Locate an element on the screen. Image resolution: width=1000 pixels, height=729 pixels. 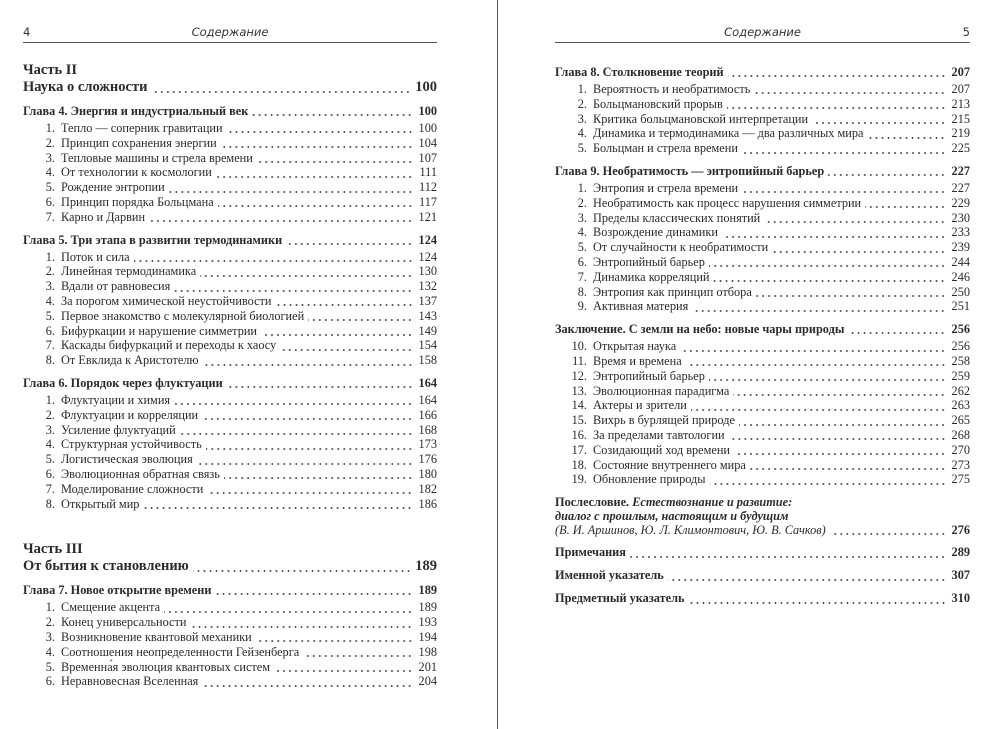
toc-part-title: Наука о сложности 100 is located at coordinates (230, 87).